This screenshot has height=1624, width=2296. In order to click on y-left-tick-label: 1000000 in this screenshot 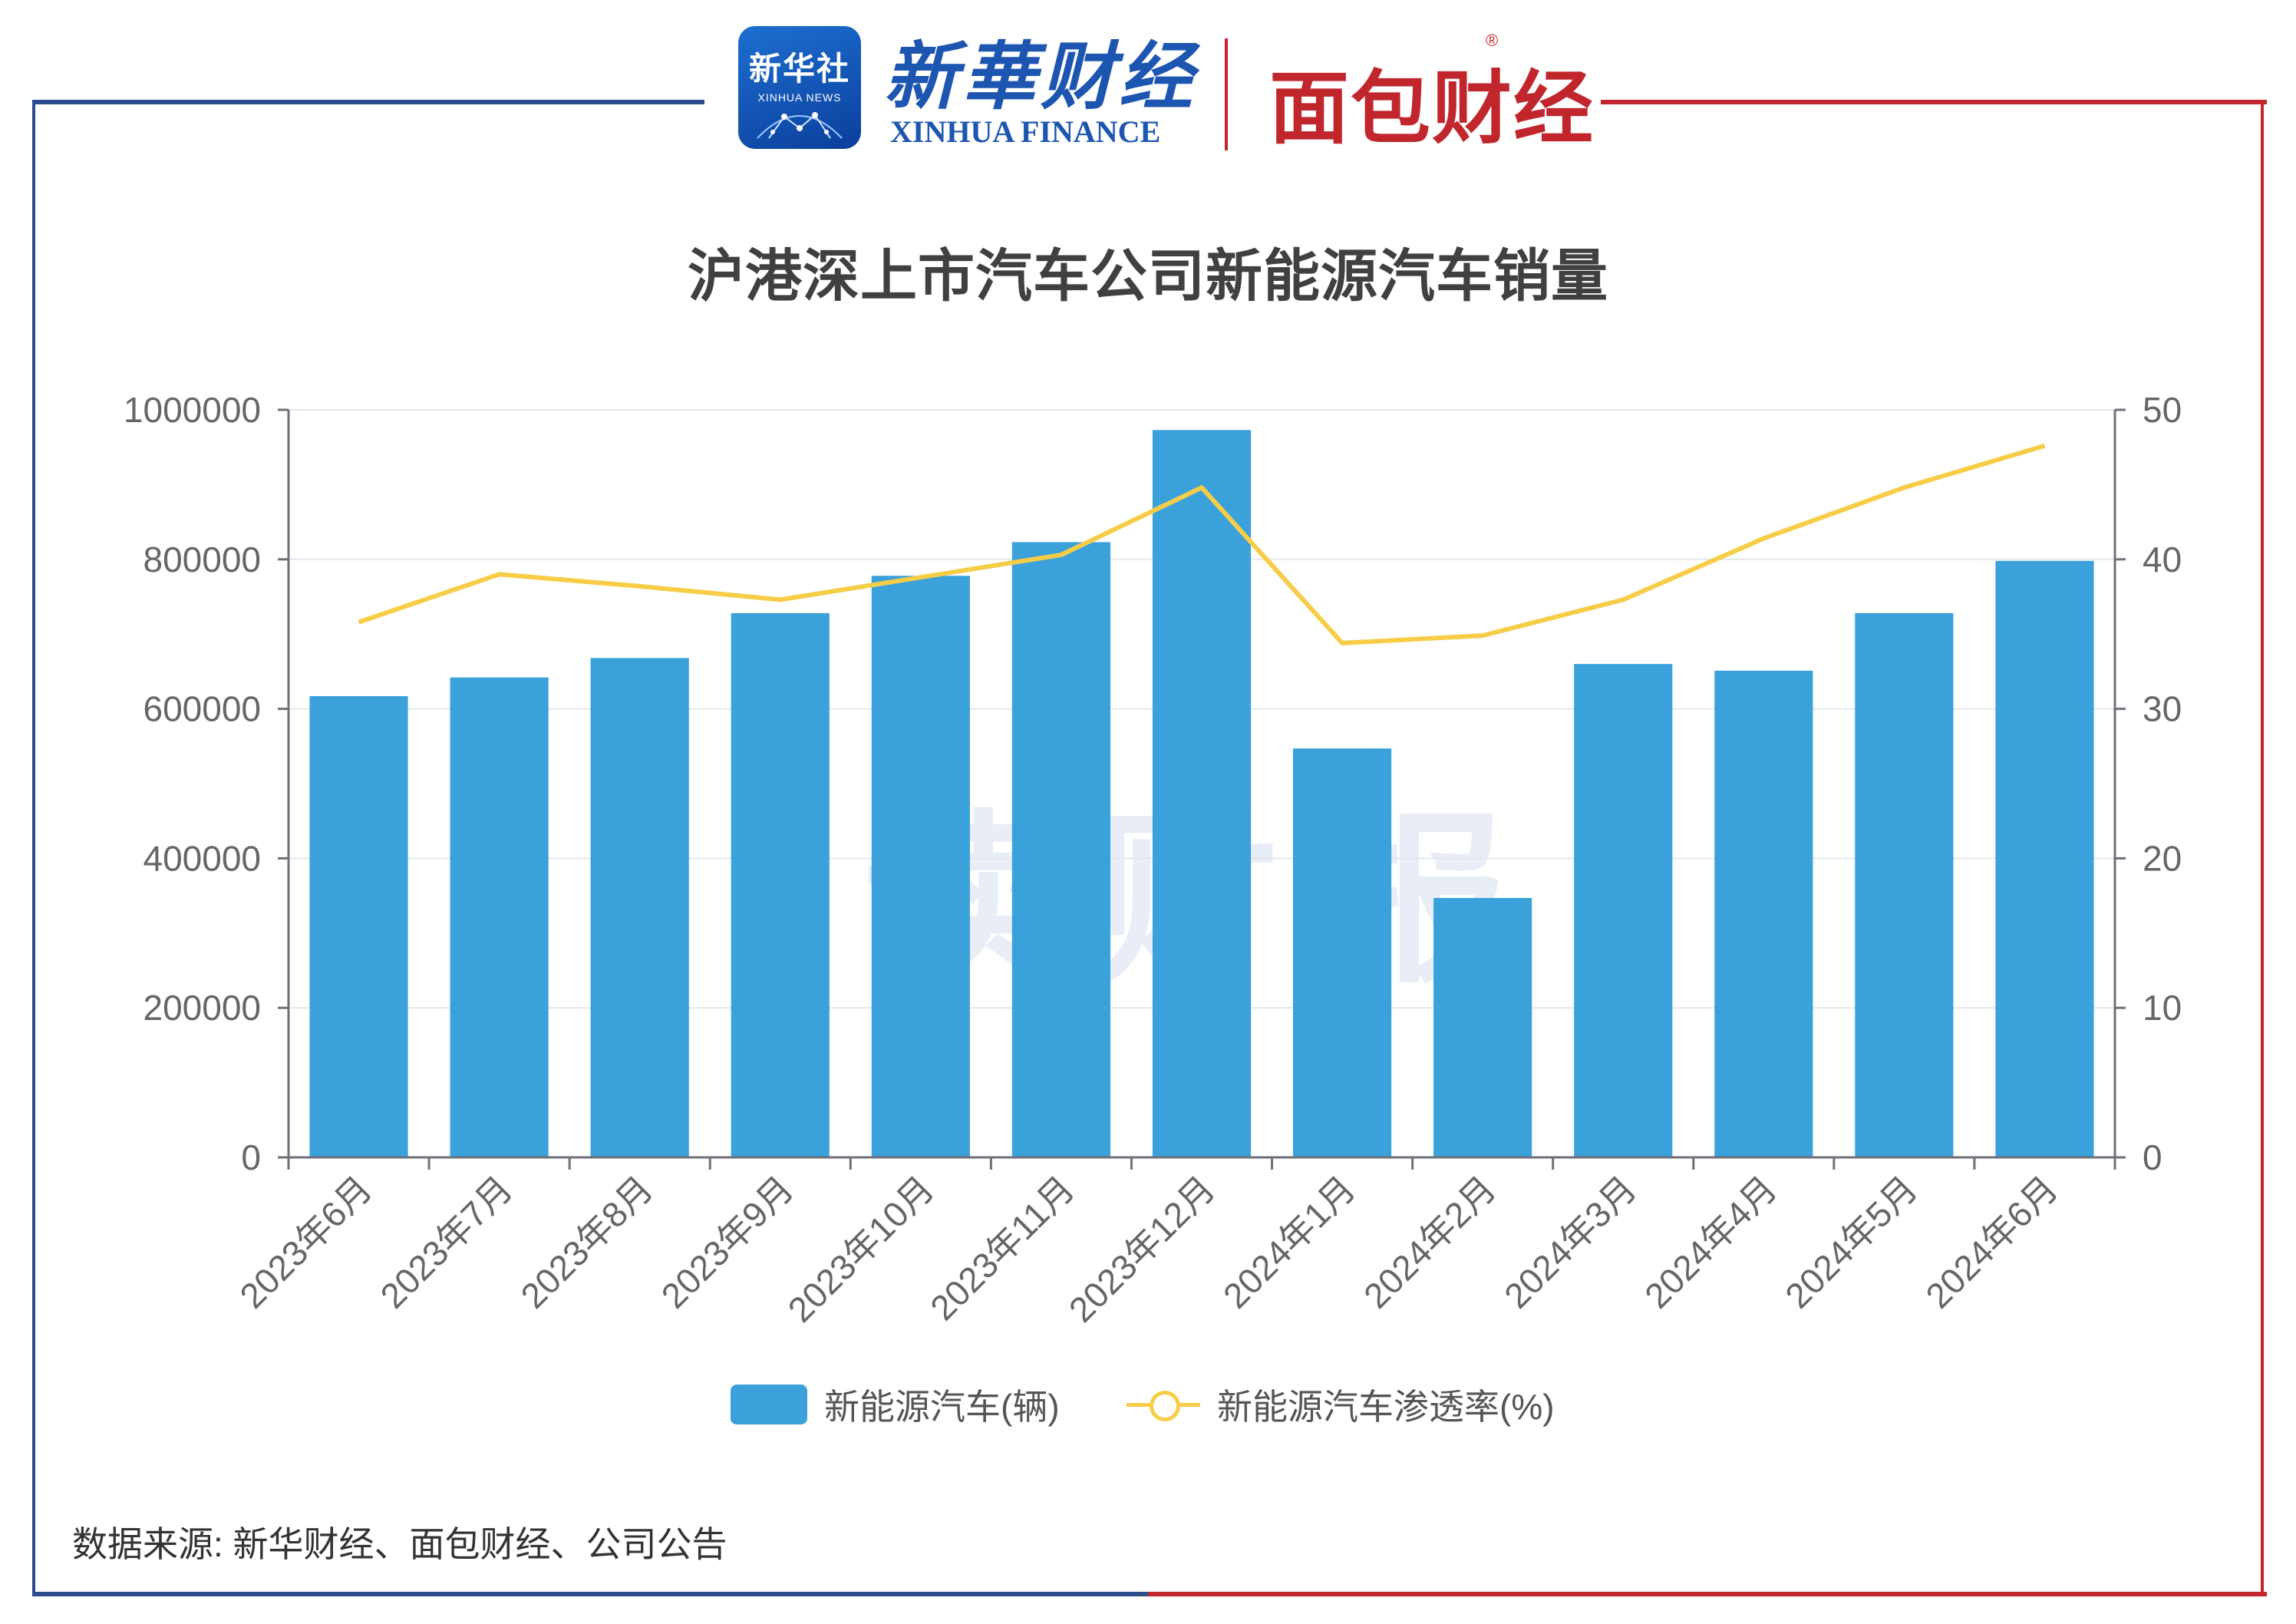, I will do `click(192, 410)`.